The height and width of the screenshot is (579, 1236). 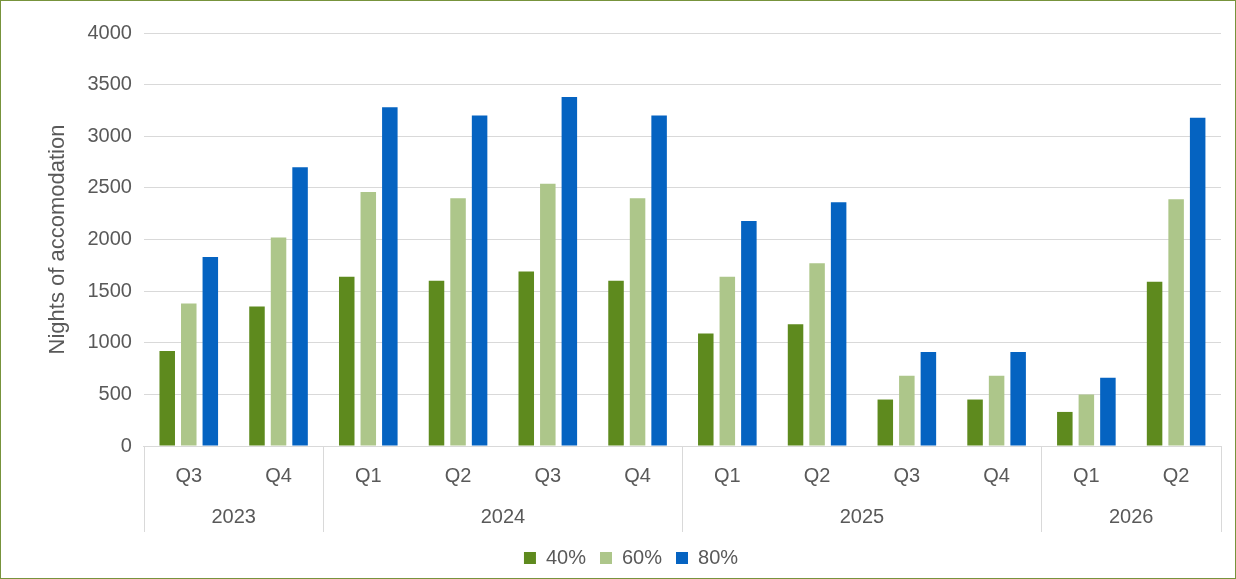 I want to click on legend-label: 40%, so click(x=566, y=556).